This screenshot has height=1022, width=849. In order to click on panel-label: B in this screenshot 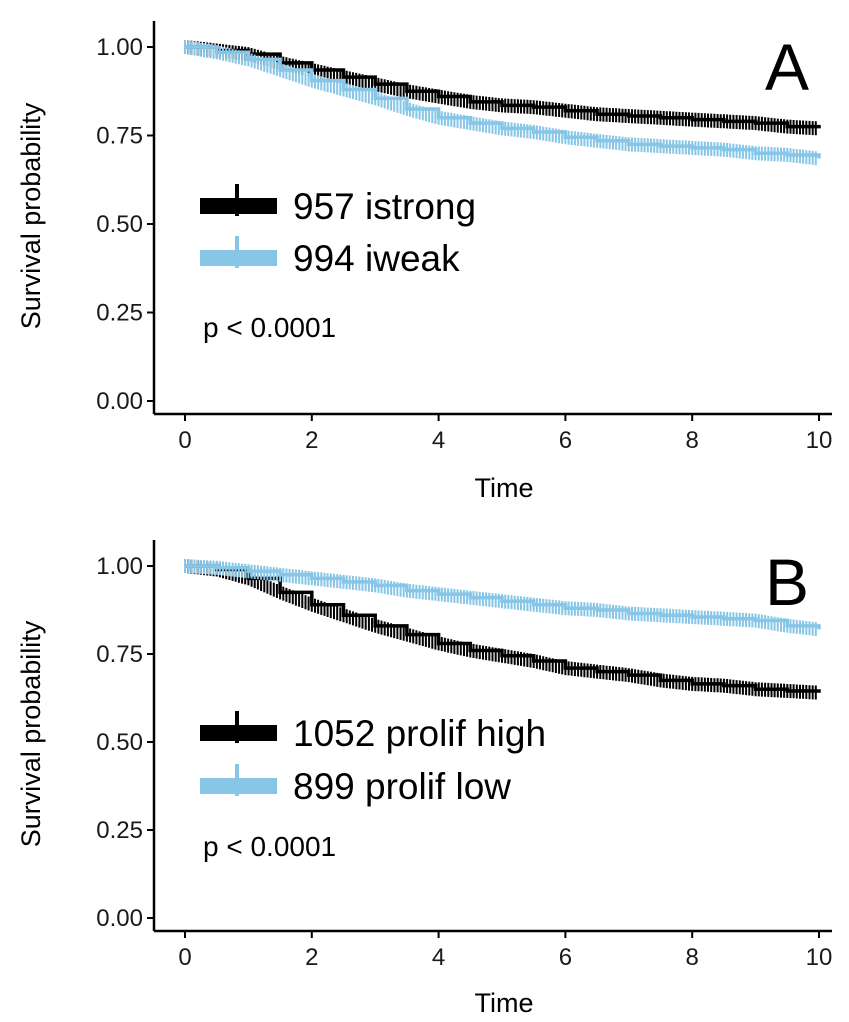, I will do `click(787, 582)`.